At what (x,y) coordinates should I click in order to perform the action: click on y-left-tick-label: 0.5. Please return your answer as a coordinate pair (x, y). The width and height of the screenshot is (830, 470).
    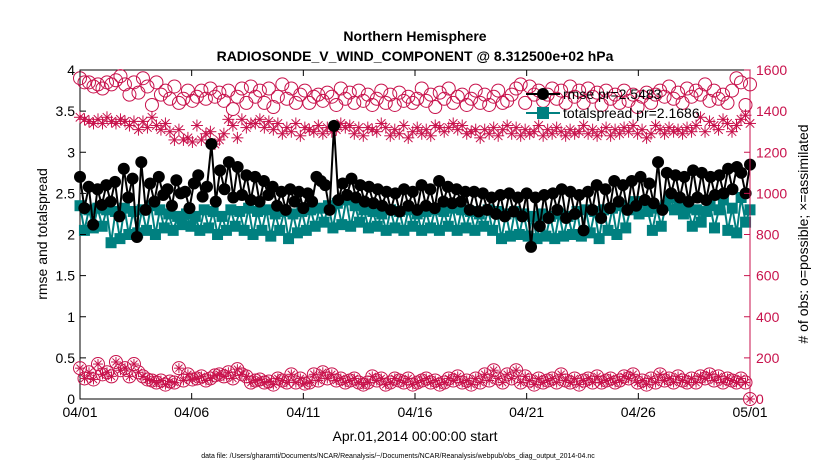
    Looking at the image, I should click on (66, 358).